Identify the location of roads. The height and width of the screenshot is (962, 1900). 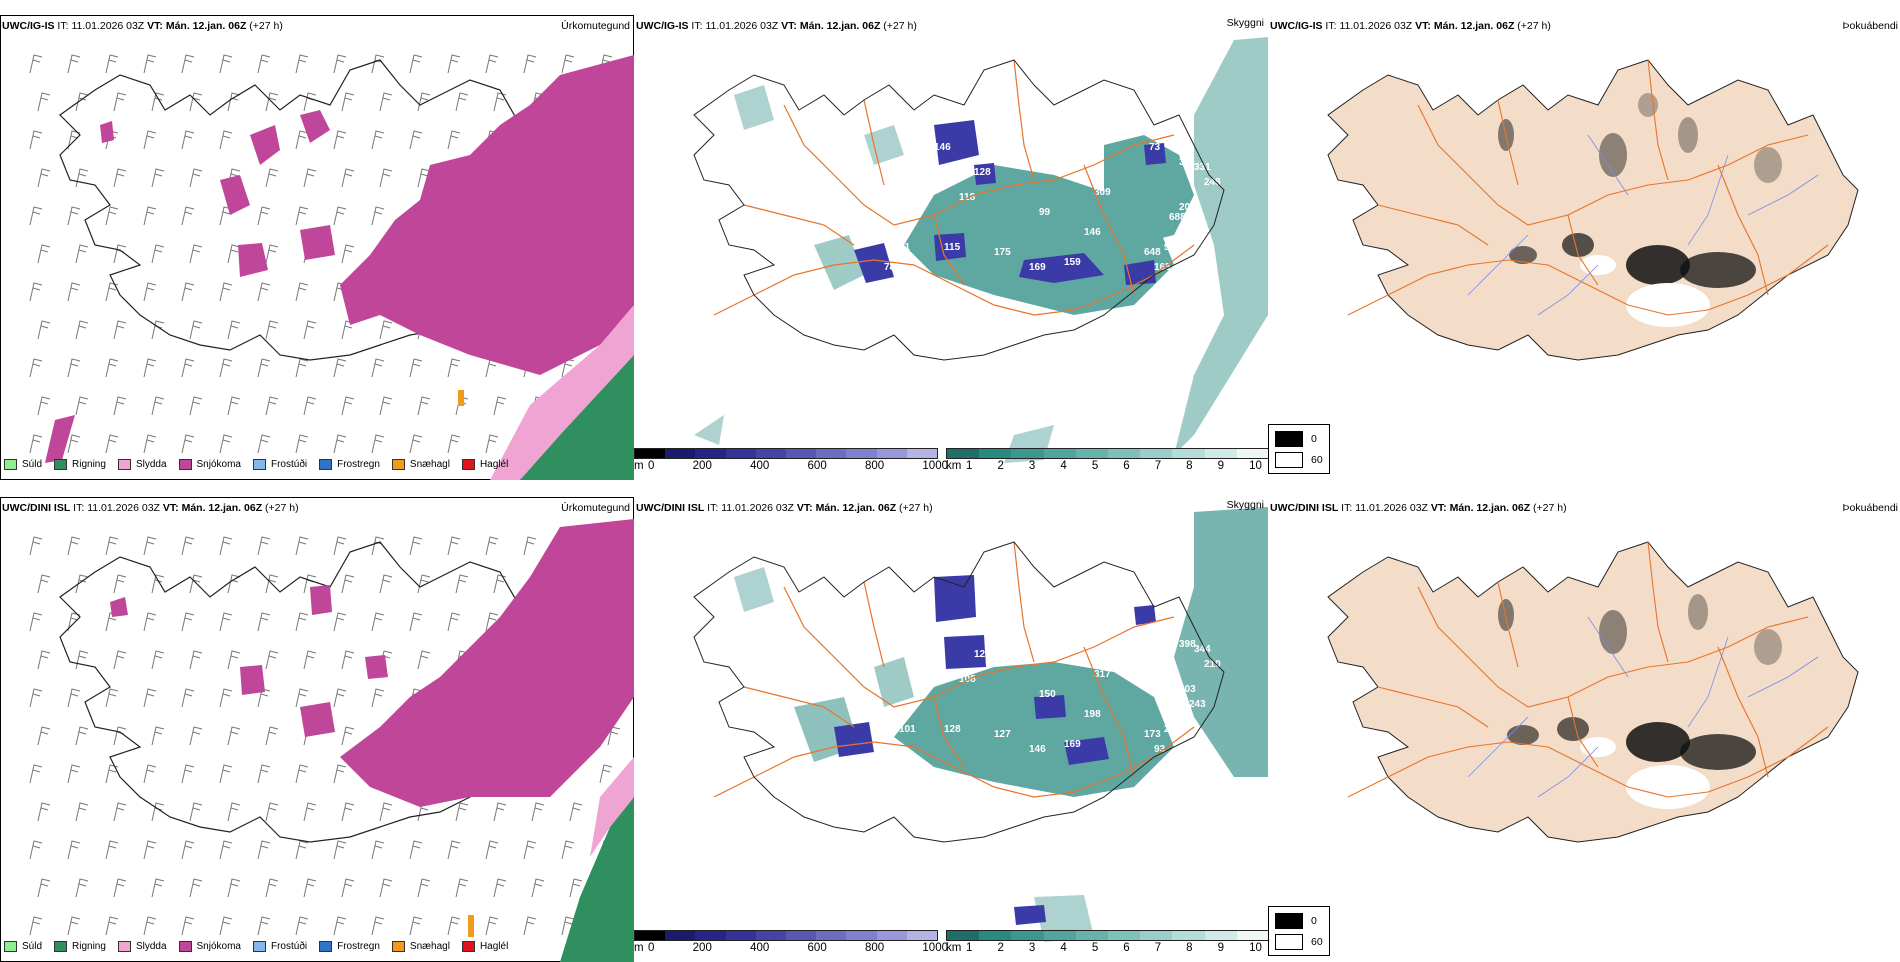
(954, 669).